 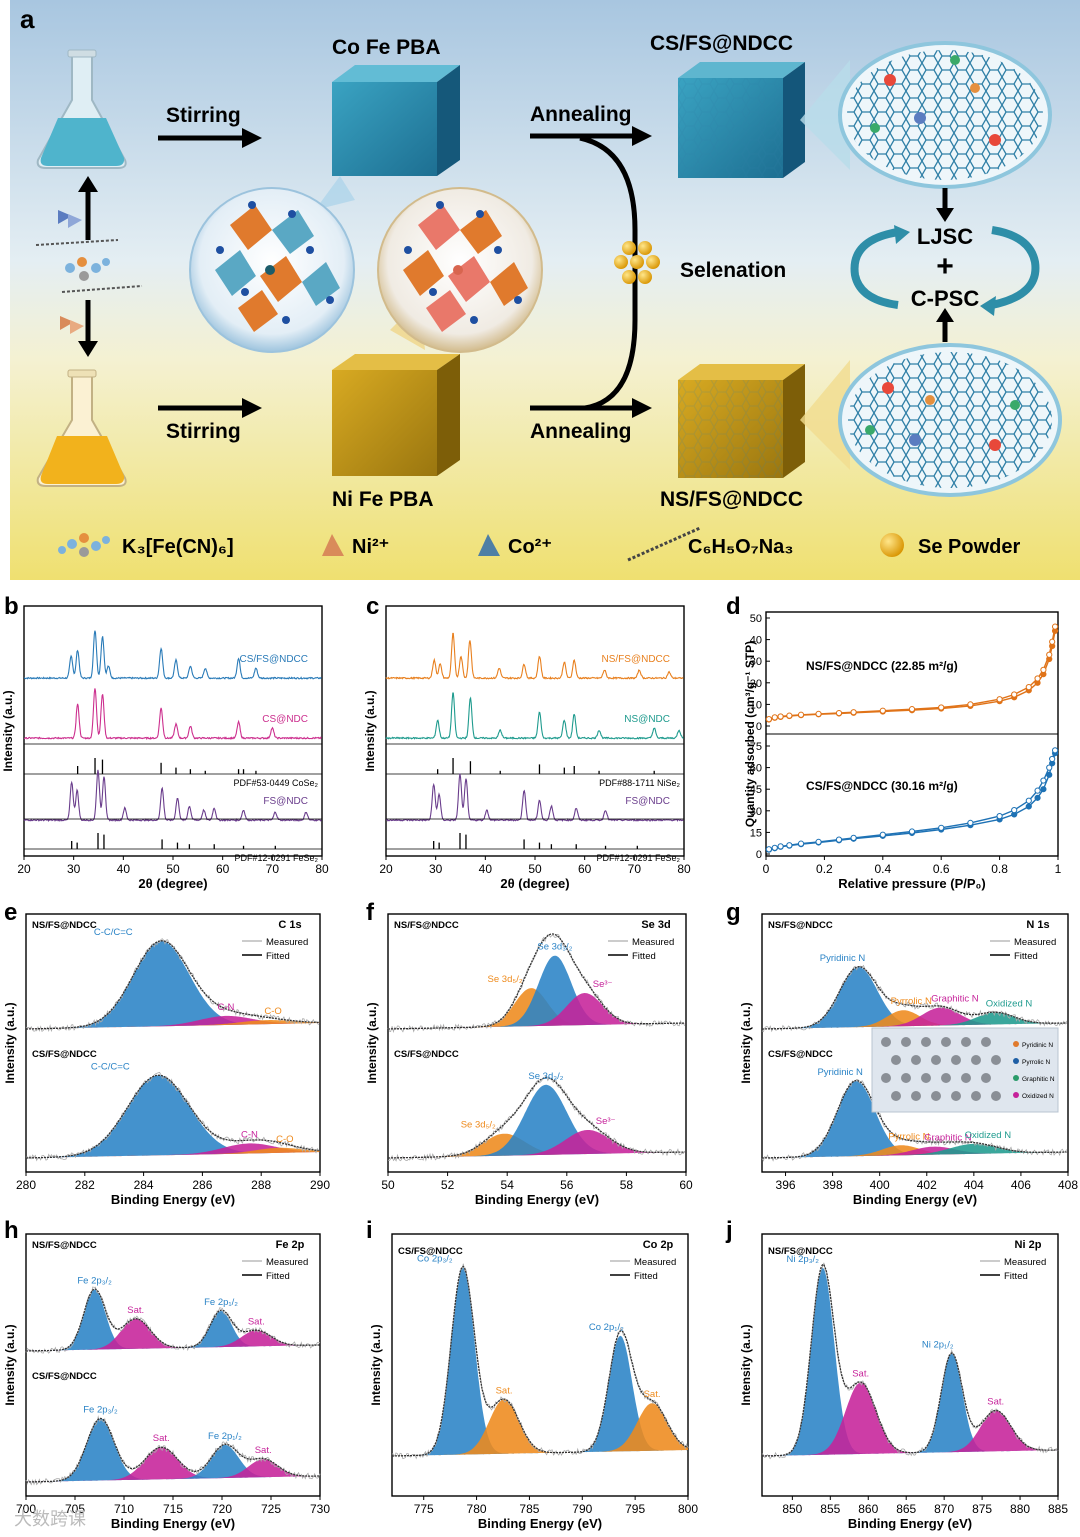 I want to click on x-tick-label: 710, so click(x=124, y=1509).